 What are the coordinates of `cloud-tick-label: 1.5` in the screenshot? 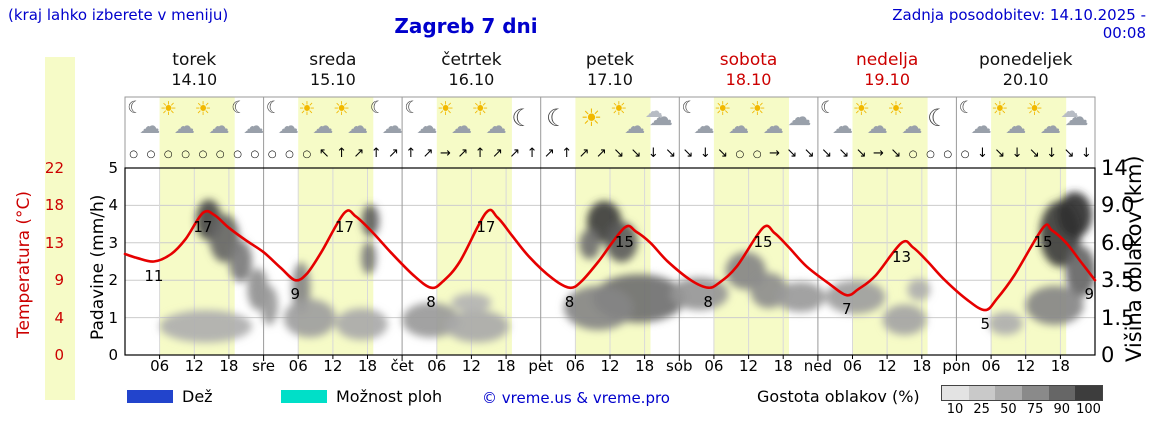 It's located at (1118, 317).